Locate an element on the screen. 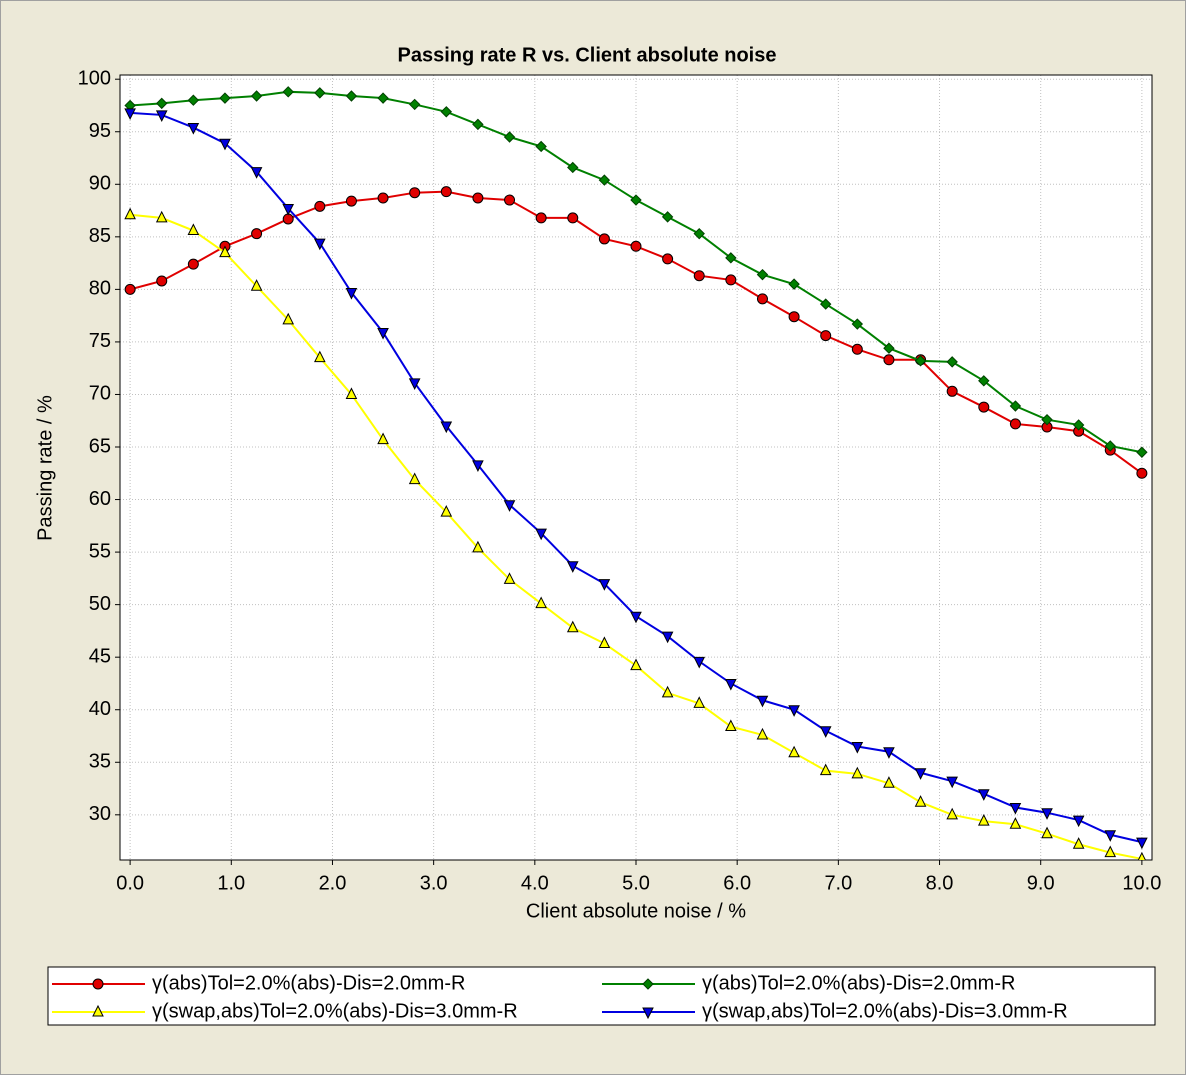 The height and width of the screenshot is (1075, 1186). y-tick-label: 55 is located at coordinates (100, 551).